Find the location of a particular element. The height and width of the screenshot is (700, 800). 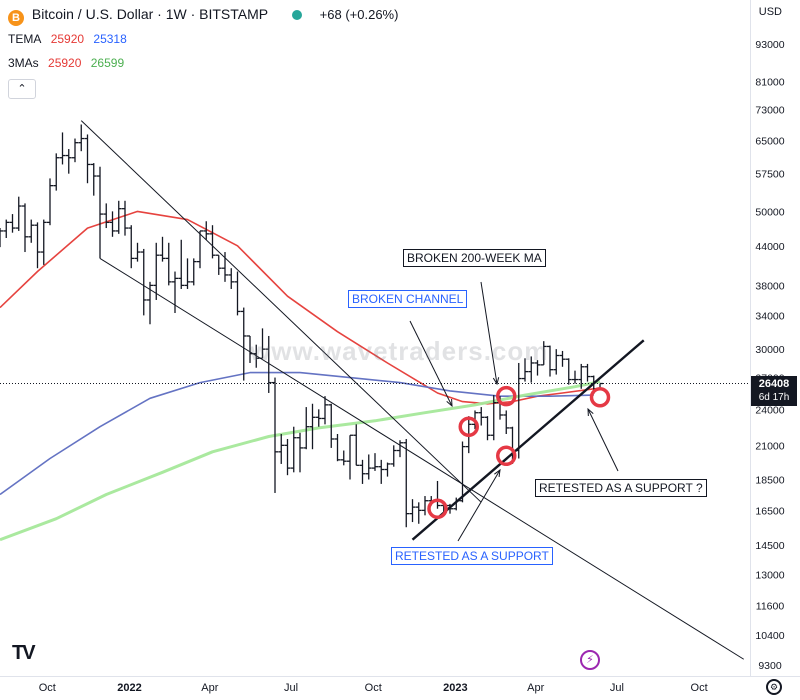

y-tick-label: 30000 is located at coordinates (769, 350).